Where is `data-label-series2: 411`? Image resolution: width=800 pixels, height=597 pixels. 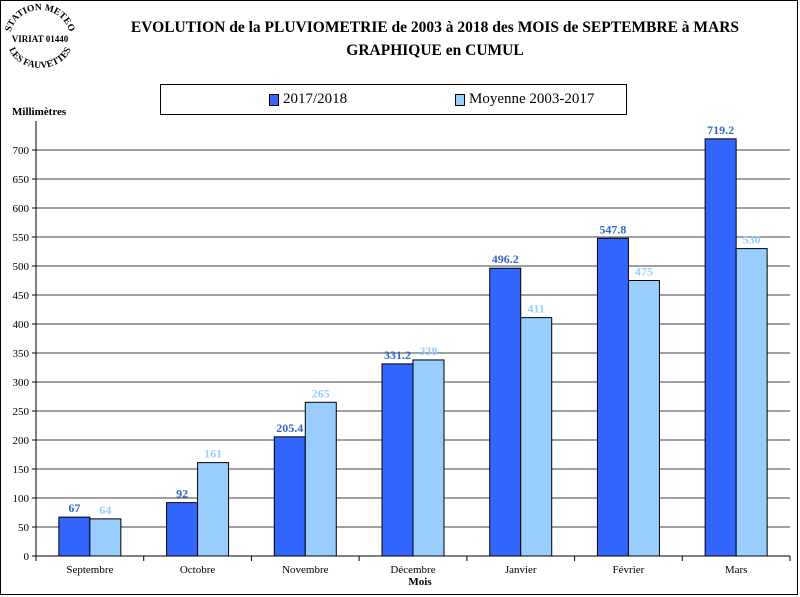 data-label-series2: 411 is located at coordinates (536, 309).